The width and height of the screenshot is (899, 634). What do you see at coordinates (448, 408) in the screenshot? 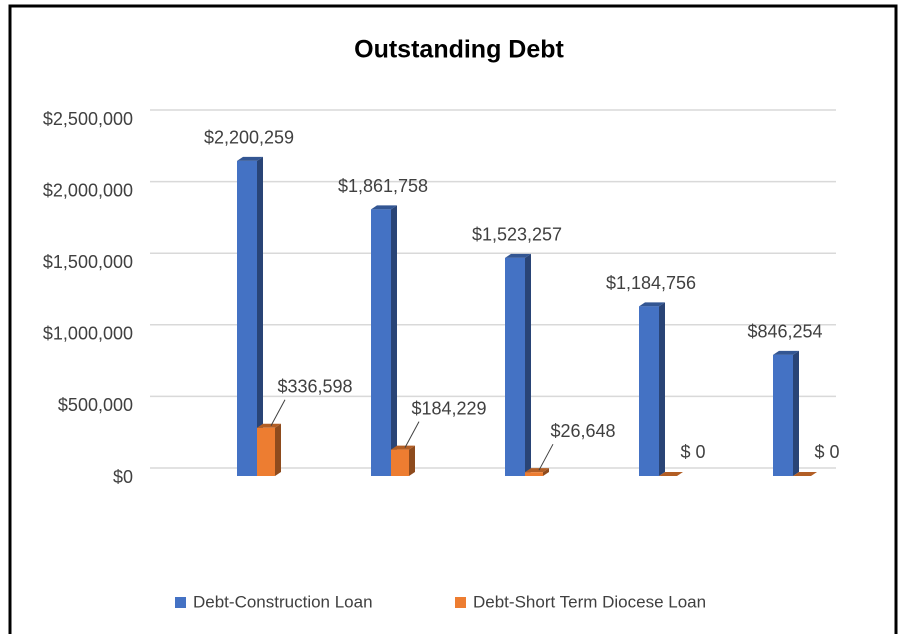
I see `value-label: $184,229` at bounding box center [448, 408].